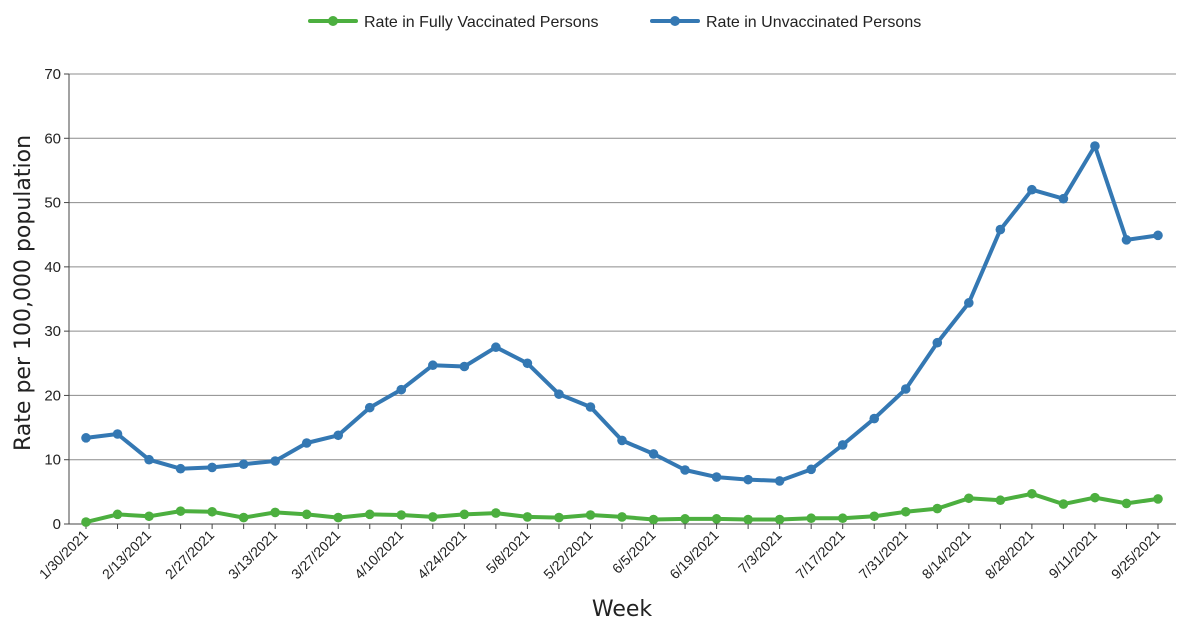 The width and height of the screenshot is (1200, 634). Describe the element at coordinates (52, 138) in the screenshot. I see `y-tick-label: 60` at that location.